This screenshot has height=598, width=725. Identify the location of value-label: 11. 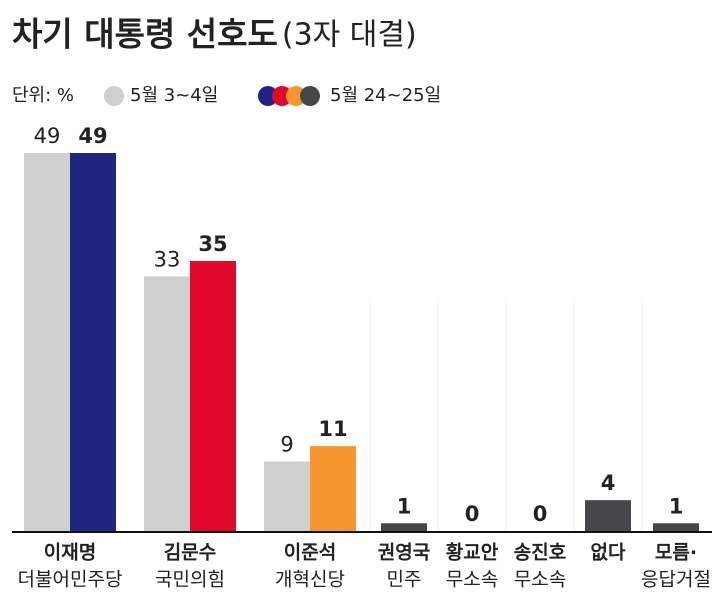
(332, 429).